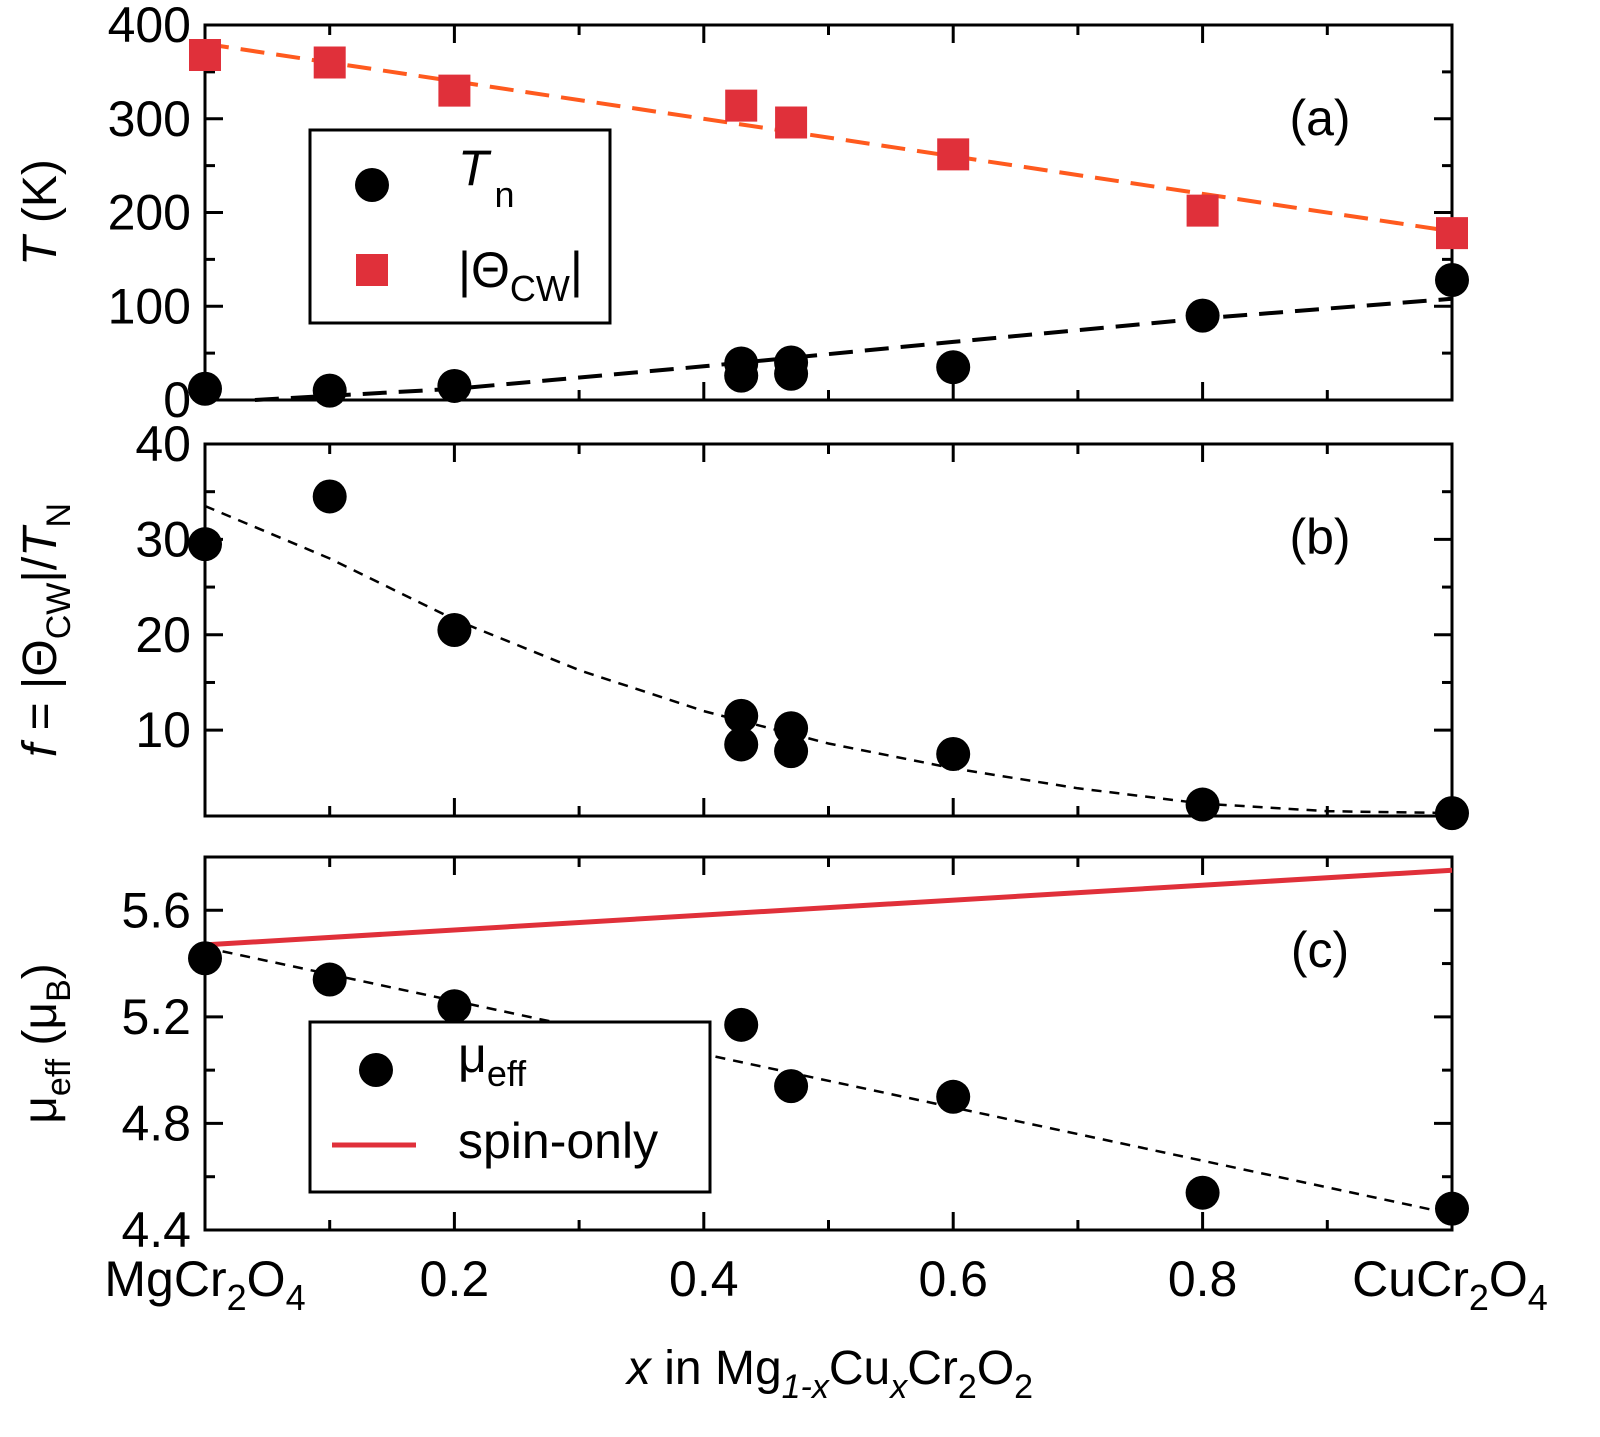 The width and height of the screenshot is (1600, 1437). What do you see at coordinates (156, 1017) in the screenshot?
I see `y-tick-label: 5.2` at bounding box center [156, 1017].